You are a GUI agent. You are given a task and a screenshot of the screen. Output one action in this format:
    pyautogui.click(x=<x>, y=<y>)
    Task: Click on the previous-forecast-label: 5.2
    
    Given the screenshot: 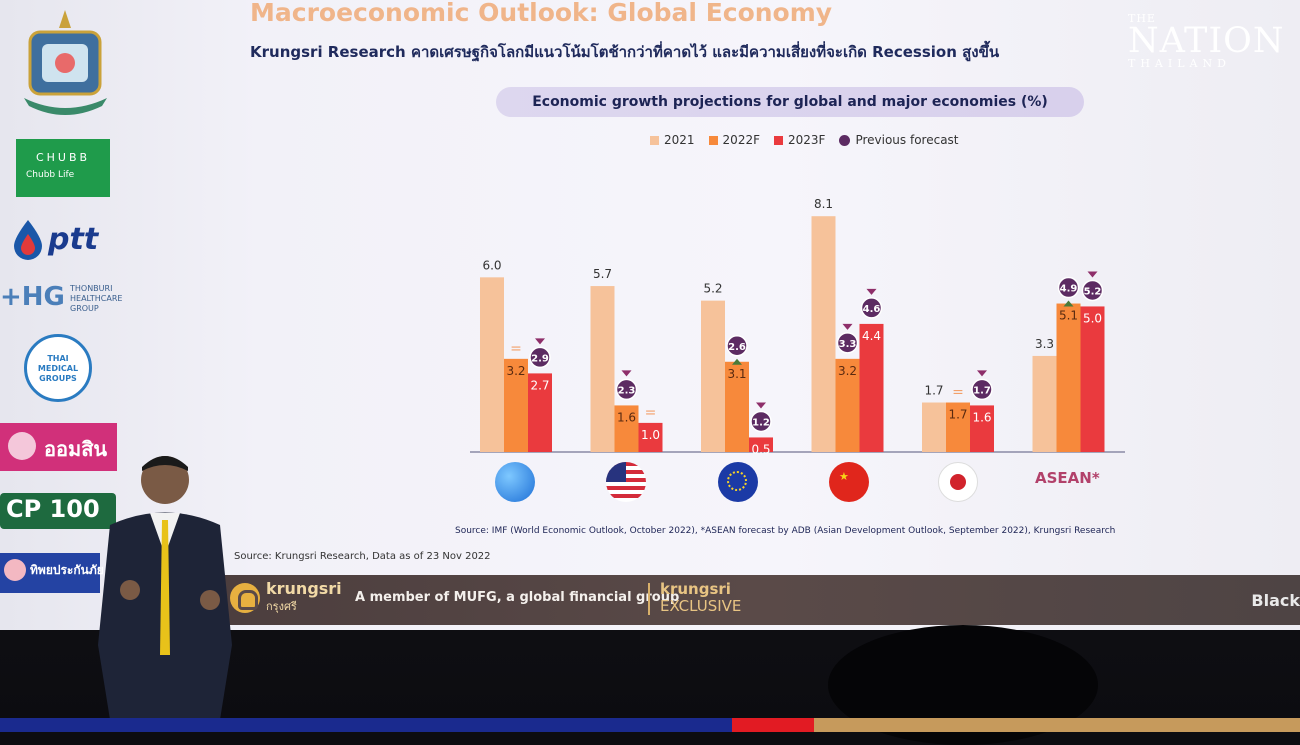 What is the action you would take?
    pyautogui.click(x=1093, y=291)
    